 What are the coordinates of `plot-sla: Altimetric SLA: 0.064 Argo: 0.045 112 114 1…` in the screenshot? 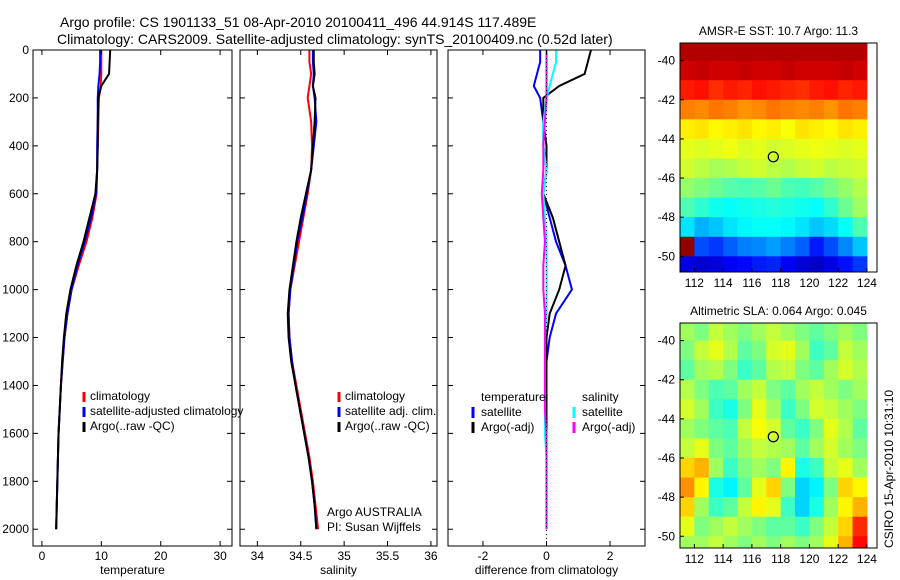 It's located at (768, 435).